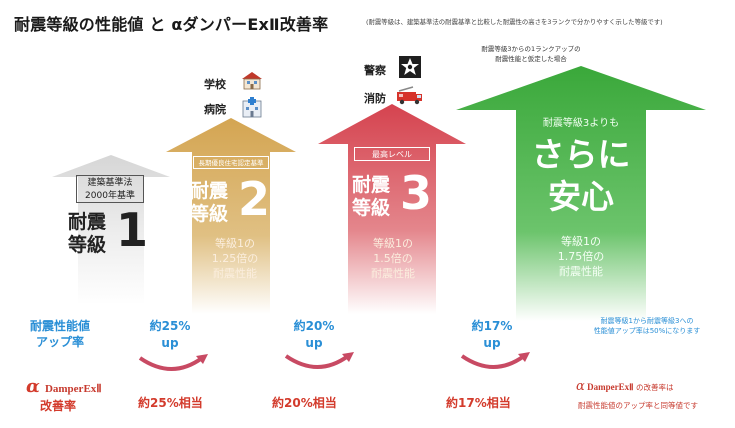 Image resolution: width=735 pixels, height=428 pixels. Describe the element at coordinates (375, 98) in the screenshot. I see `fire-label: 消防` at that location.